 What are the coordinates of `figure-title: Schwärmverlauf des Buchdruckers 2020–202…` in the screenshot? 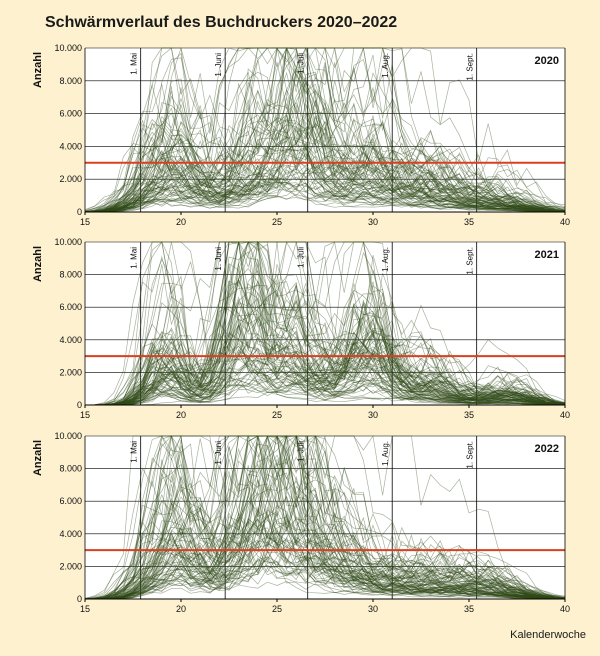 It's located at (221, 22).